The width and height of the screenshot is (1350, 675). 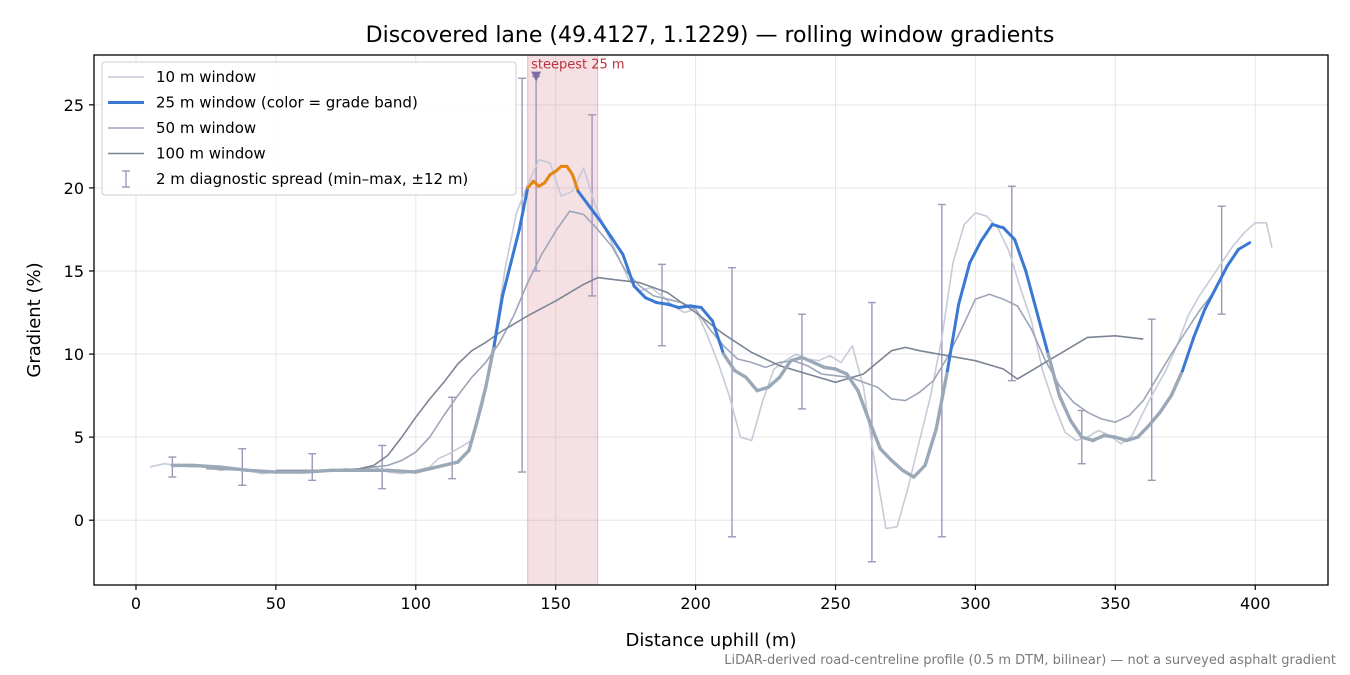 I want to click on steepest-marker-icon, so click(x=536, y=76).